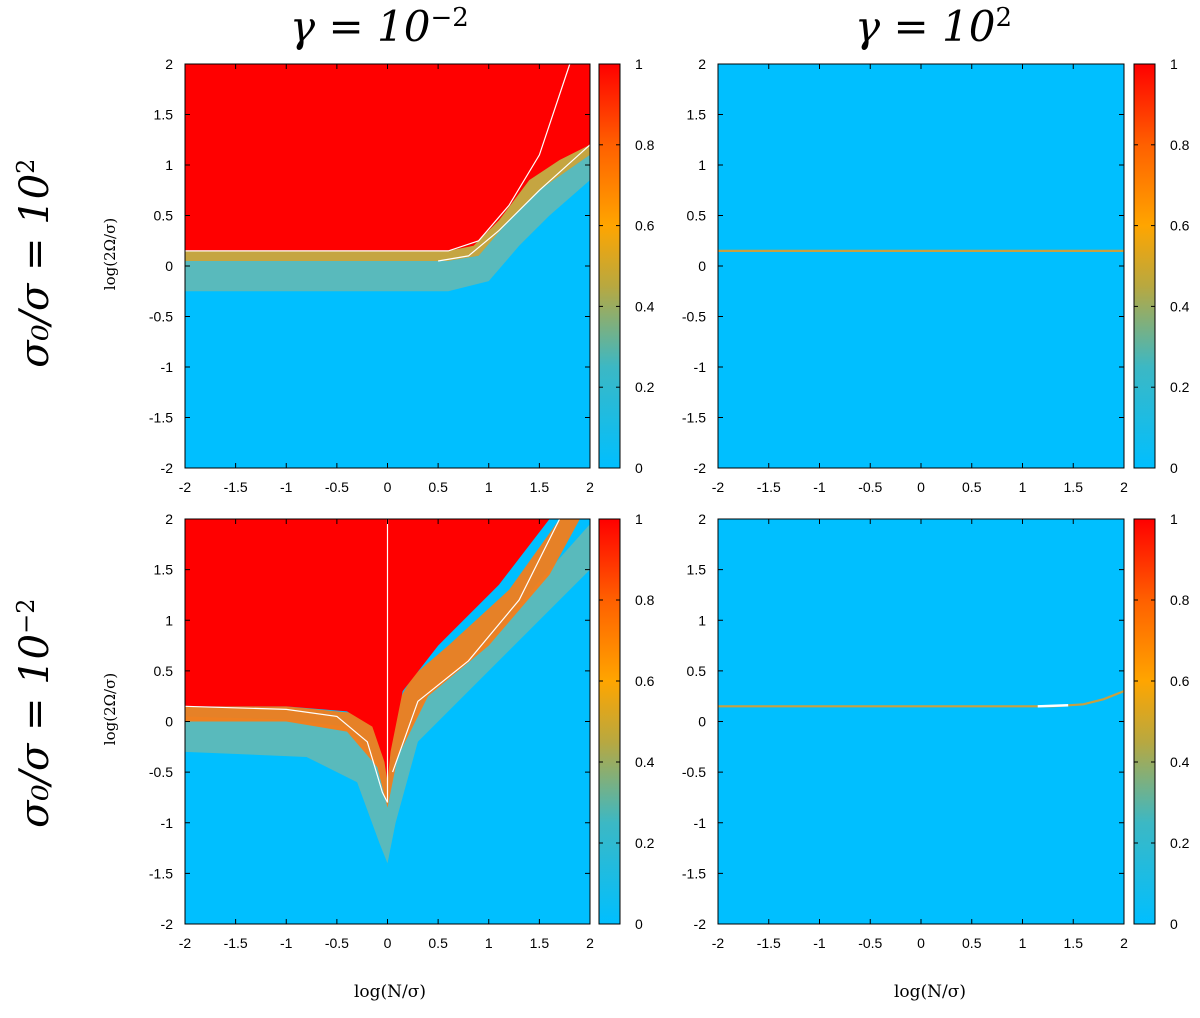  Describe the element at coordinates (925, 26) in the screenshot. I see `column-title-right-base: γ = 10` at that location.